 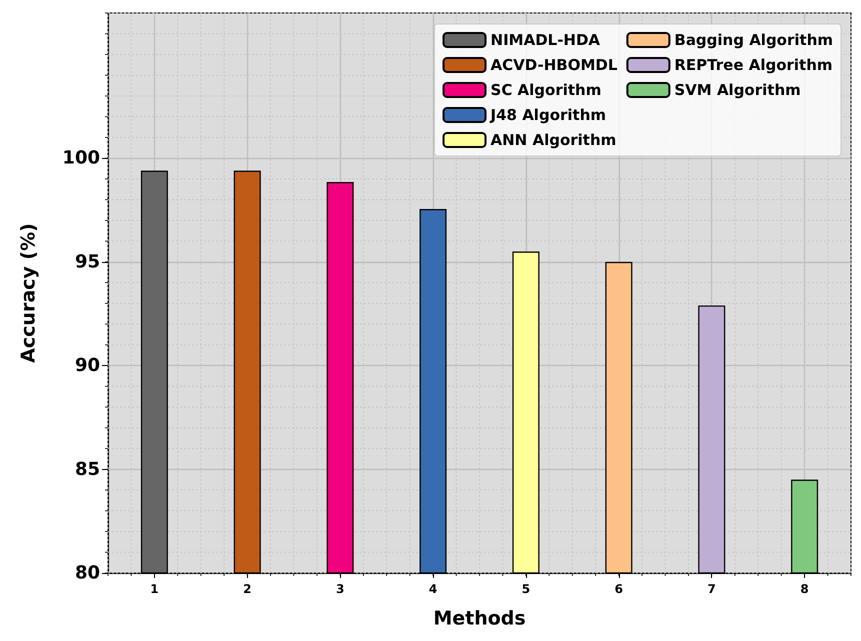 I want to click on y-tick-label: 90, so click(x=87, y=365).